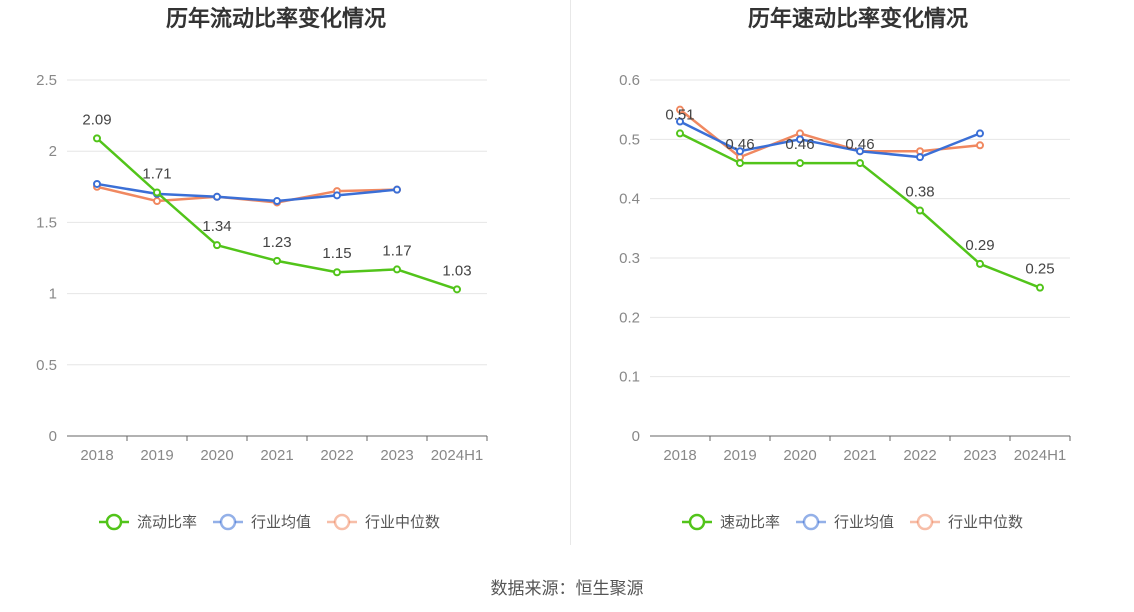 This screenshot has width=1134, height=612. I want to click on chart-title: 历年流动比率变化情况, so click(276, 18).